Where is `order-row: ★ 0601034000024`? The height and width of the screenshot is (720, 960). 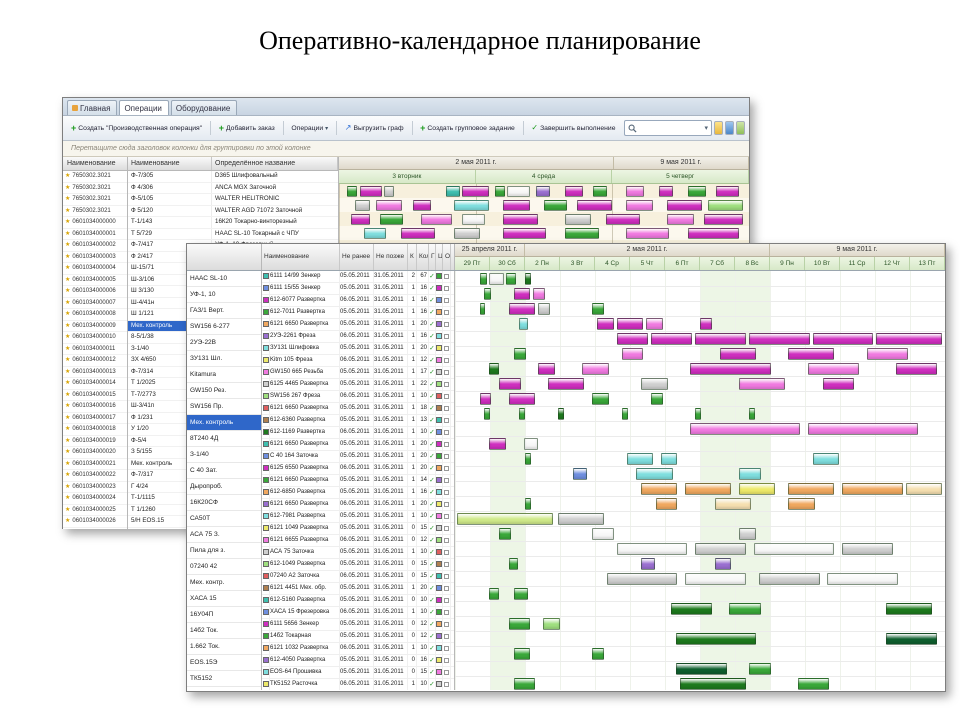 order-row: ★ 0601034000024 is located at coordinates (95, 499).